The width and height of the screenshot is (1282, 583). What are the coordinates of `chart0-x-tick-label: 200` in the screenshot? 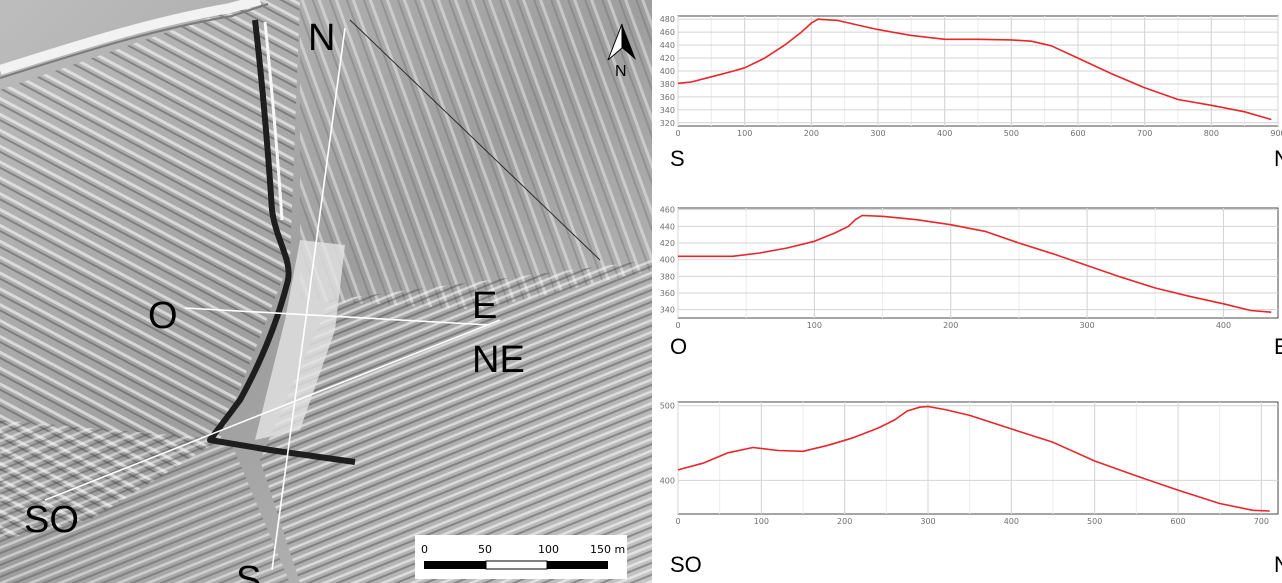 It's located at (811, 133).